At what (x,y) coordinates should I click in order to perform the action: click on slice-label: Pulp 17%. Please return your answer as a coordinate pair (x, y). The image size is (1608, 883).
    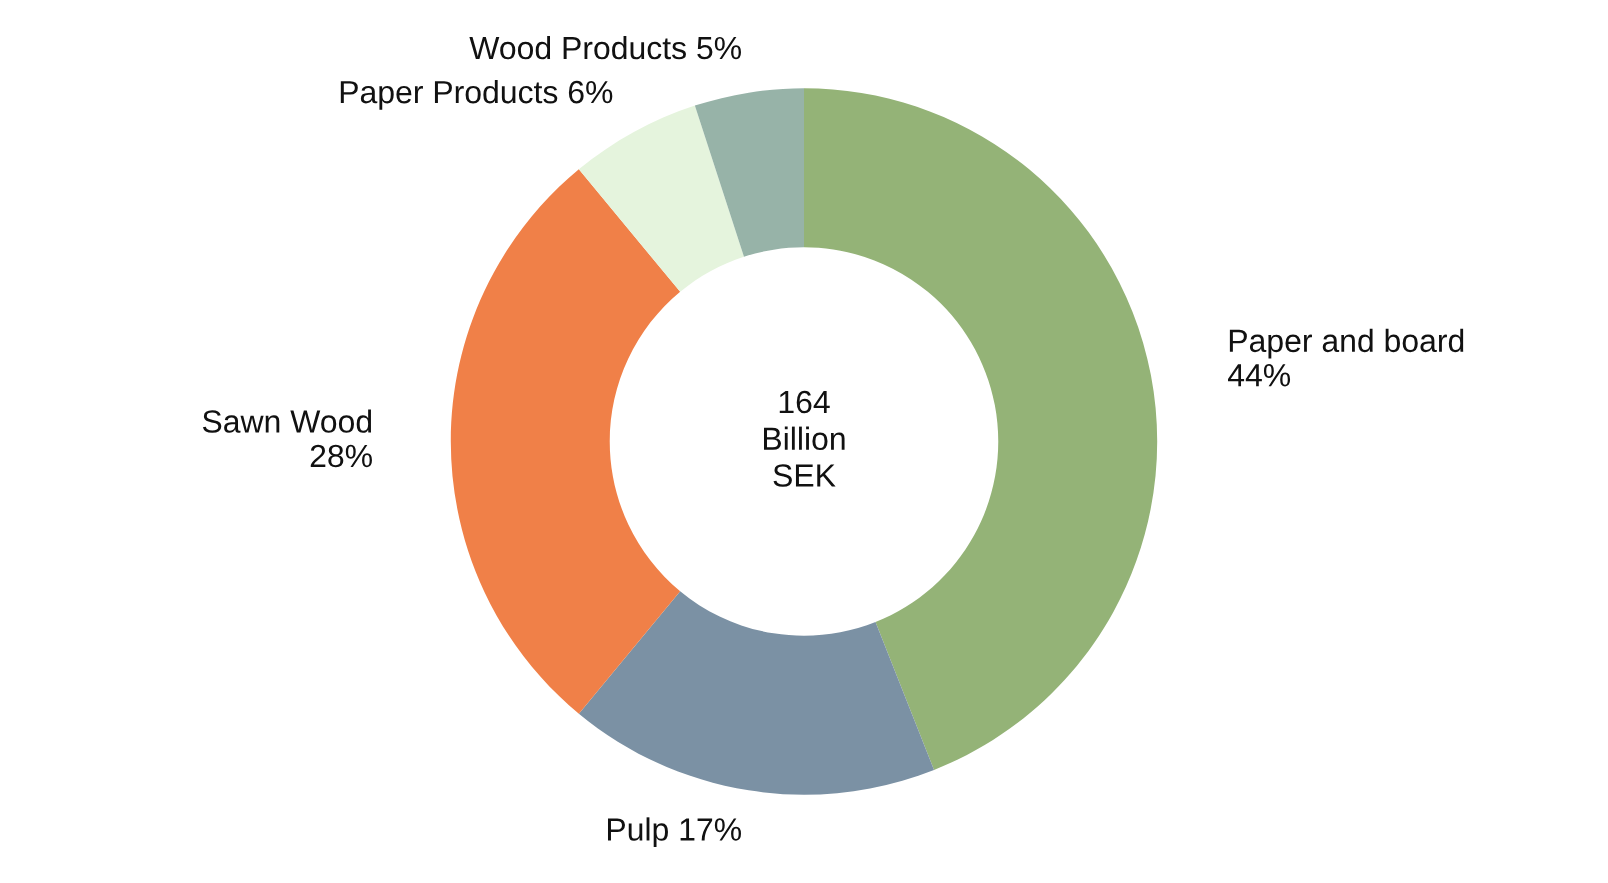
    Looking at the image, I should click on (674, 832).